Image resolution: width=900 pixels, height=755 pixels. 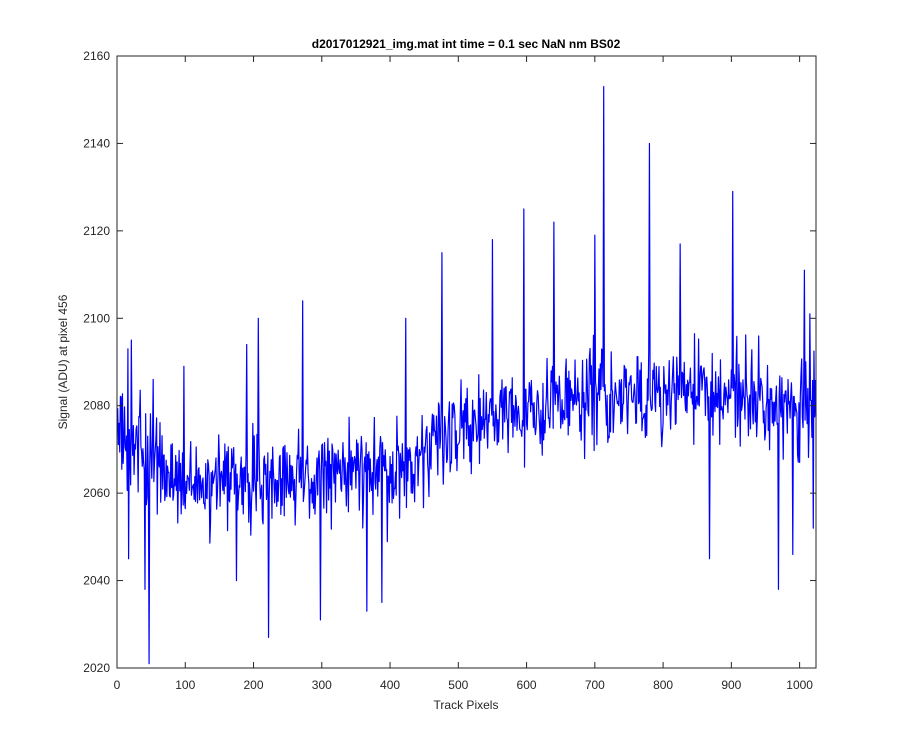 I want to click on x-tick-label: 600, so click(x=527, y=685).